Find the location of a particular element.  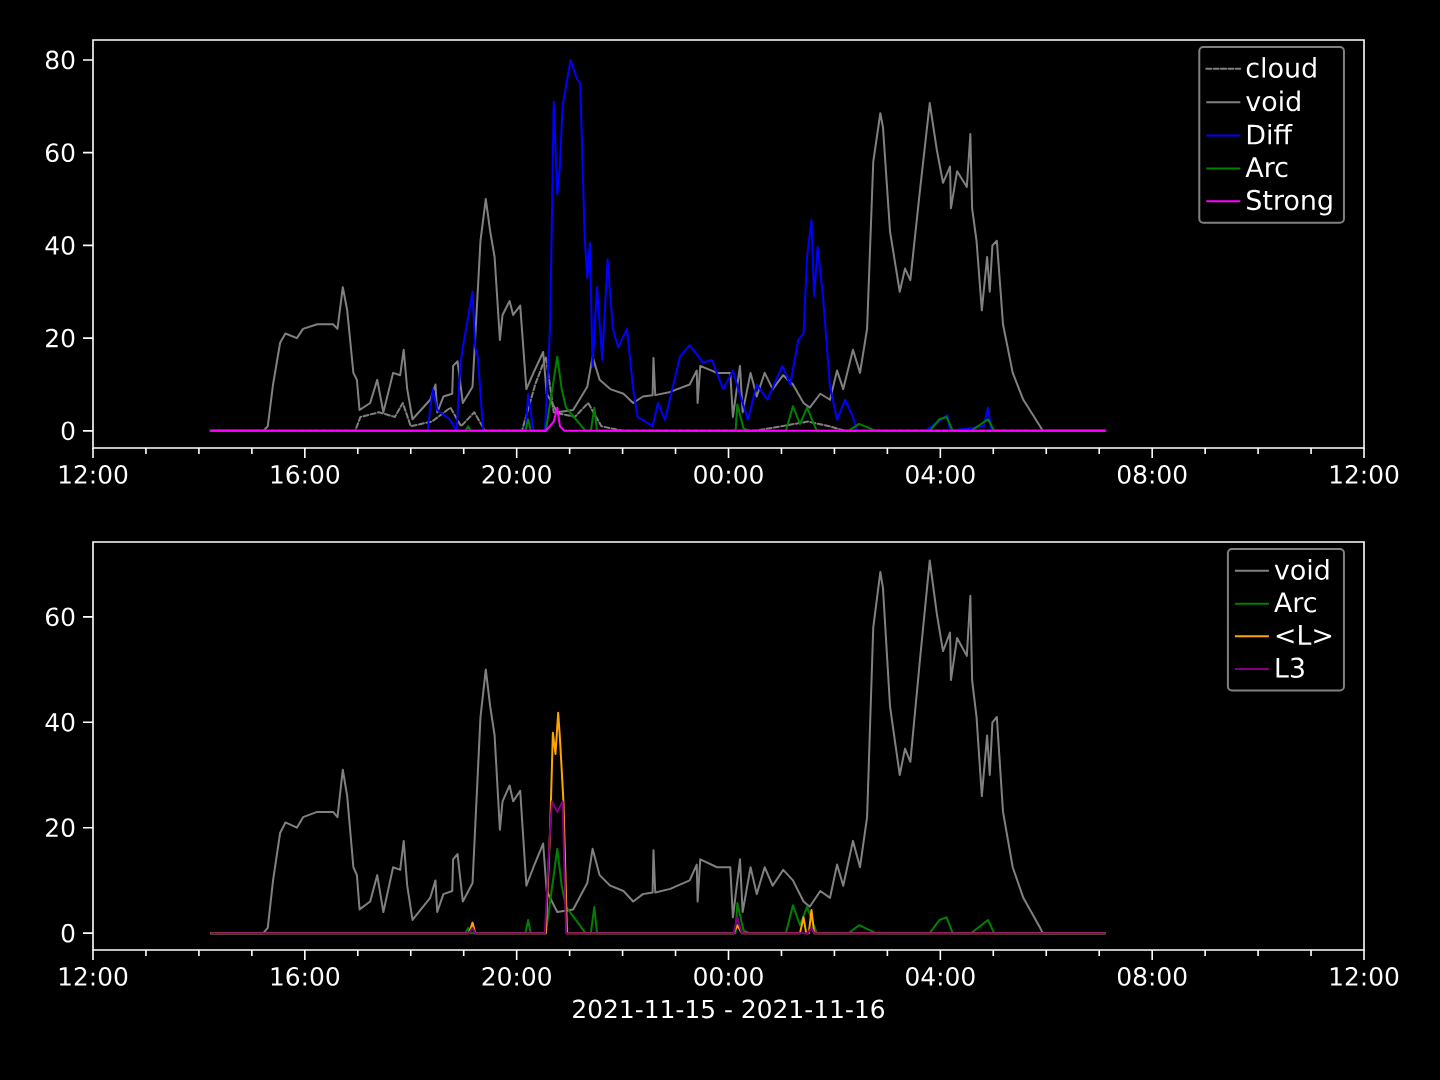

legend-label: Diff is located at coordinates (1270, 134).